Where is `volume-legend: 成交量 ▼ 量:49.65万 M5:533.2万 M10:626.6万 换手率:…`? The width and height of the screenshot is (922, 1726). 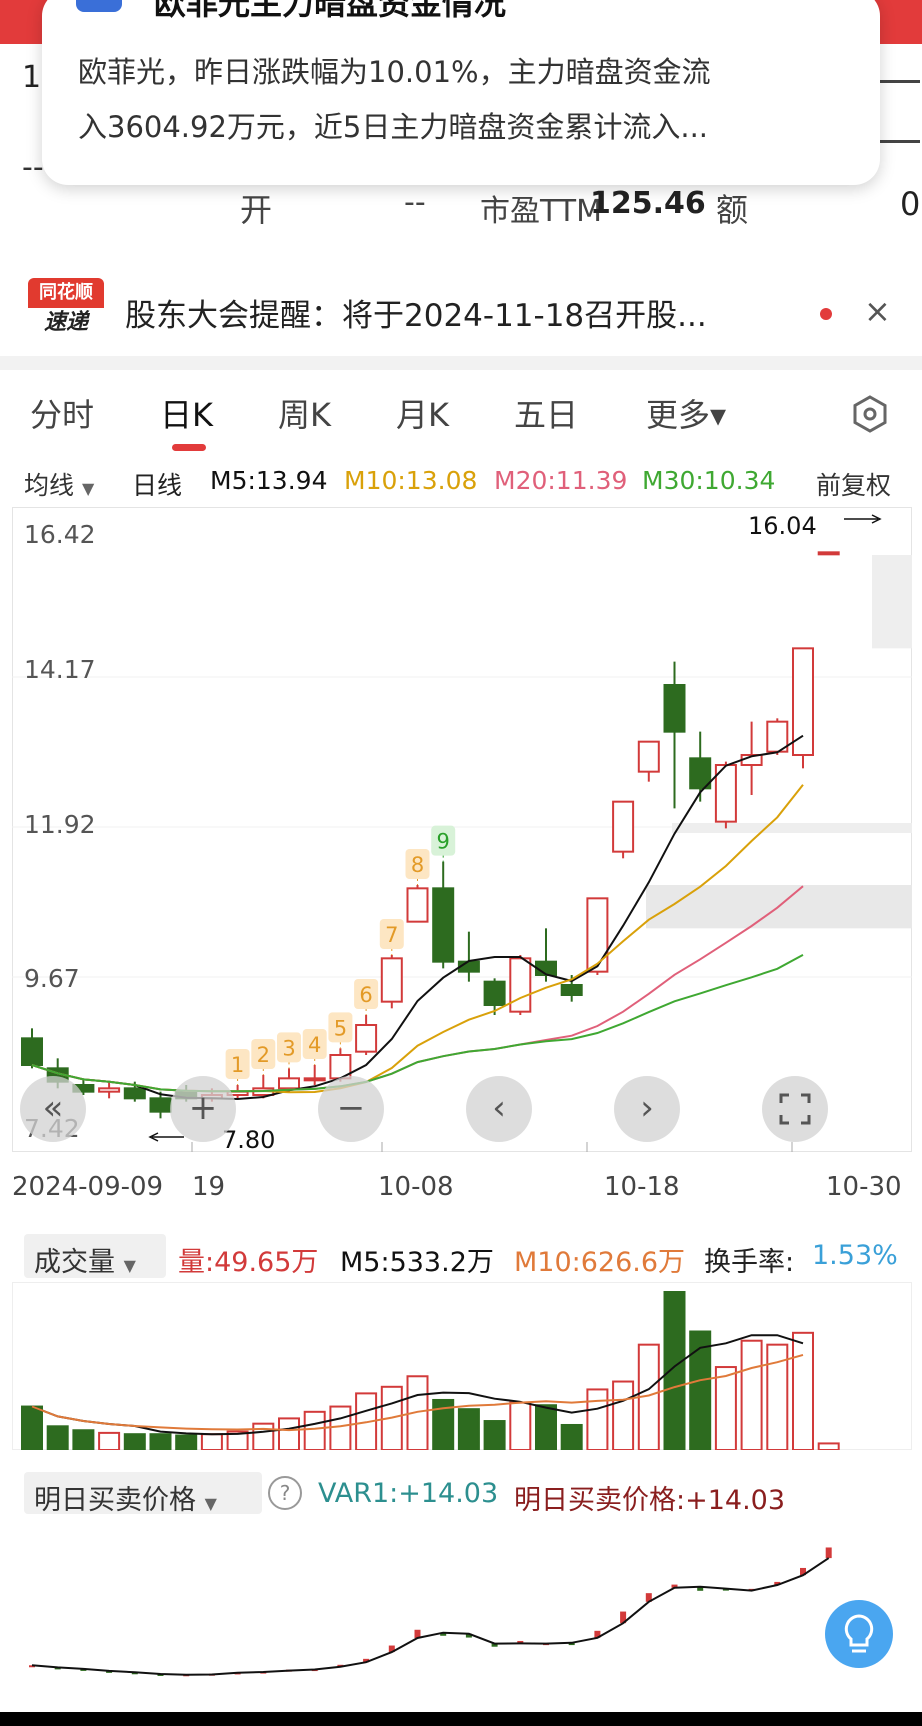
volume-legend: 成交量 ▼ 量:49.65万 M5:533.2万 M10:626.6万 换手率:… is located at coordinates (461, 1257).